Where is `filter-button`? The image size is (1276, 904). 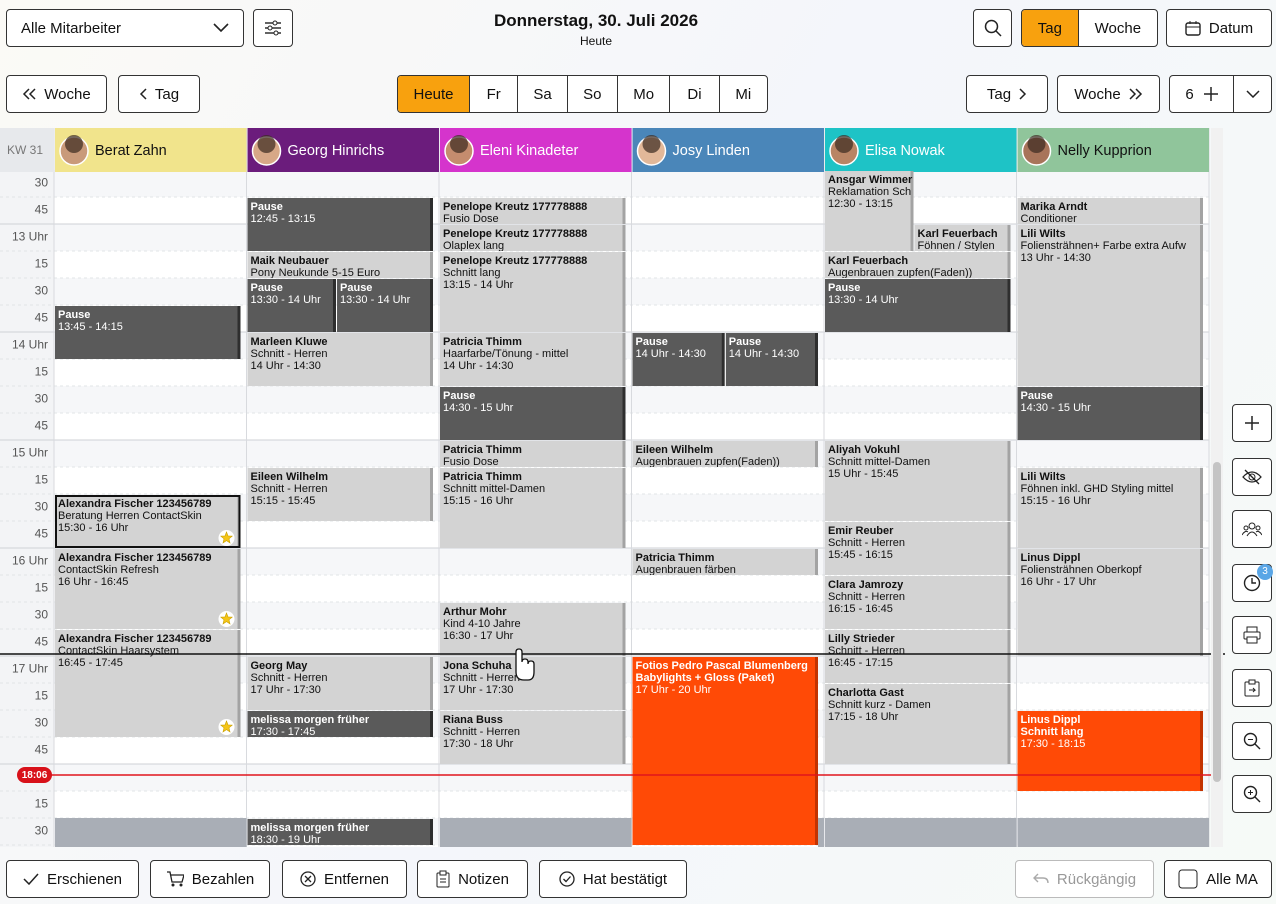
filter-button is located at coordinates (273, 28).